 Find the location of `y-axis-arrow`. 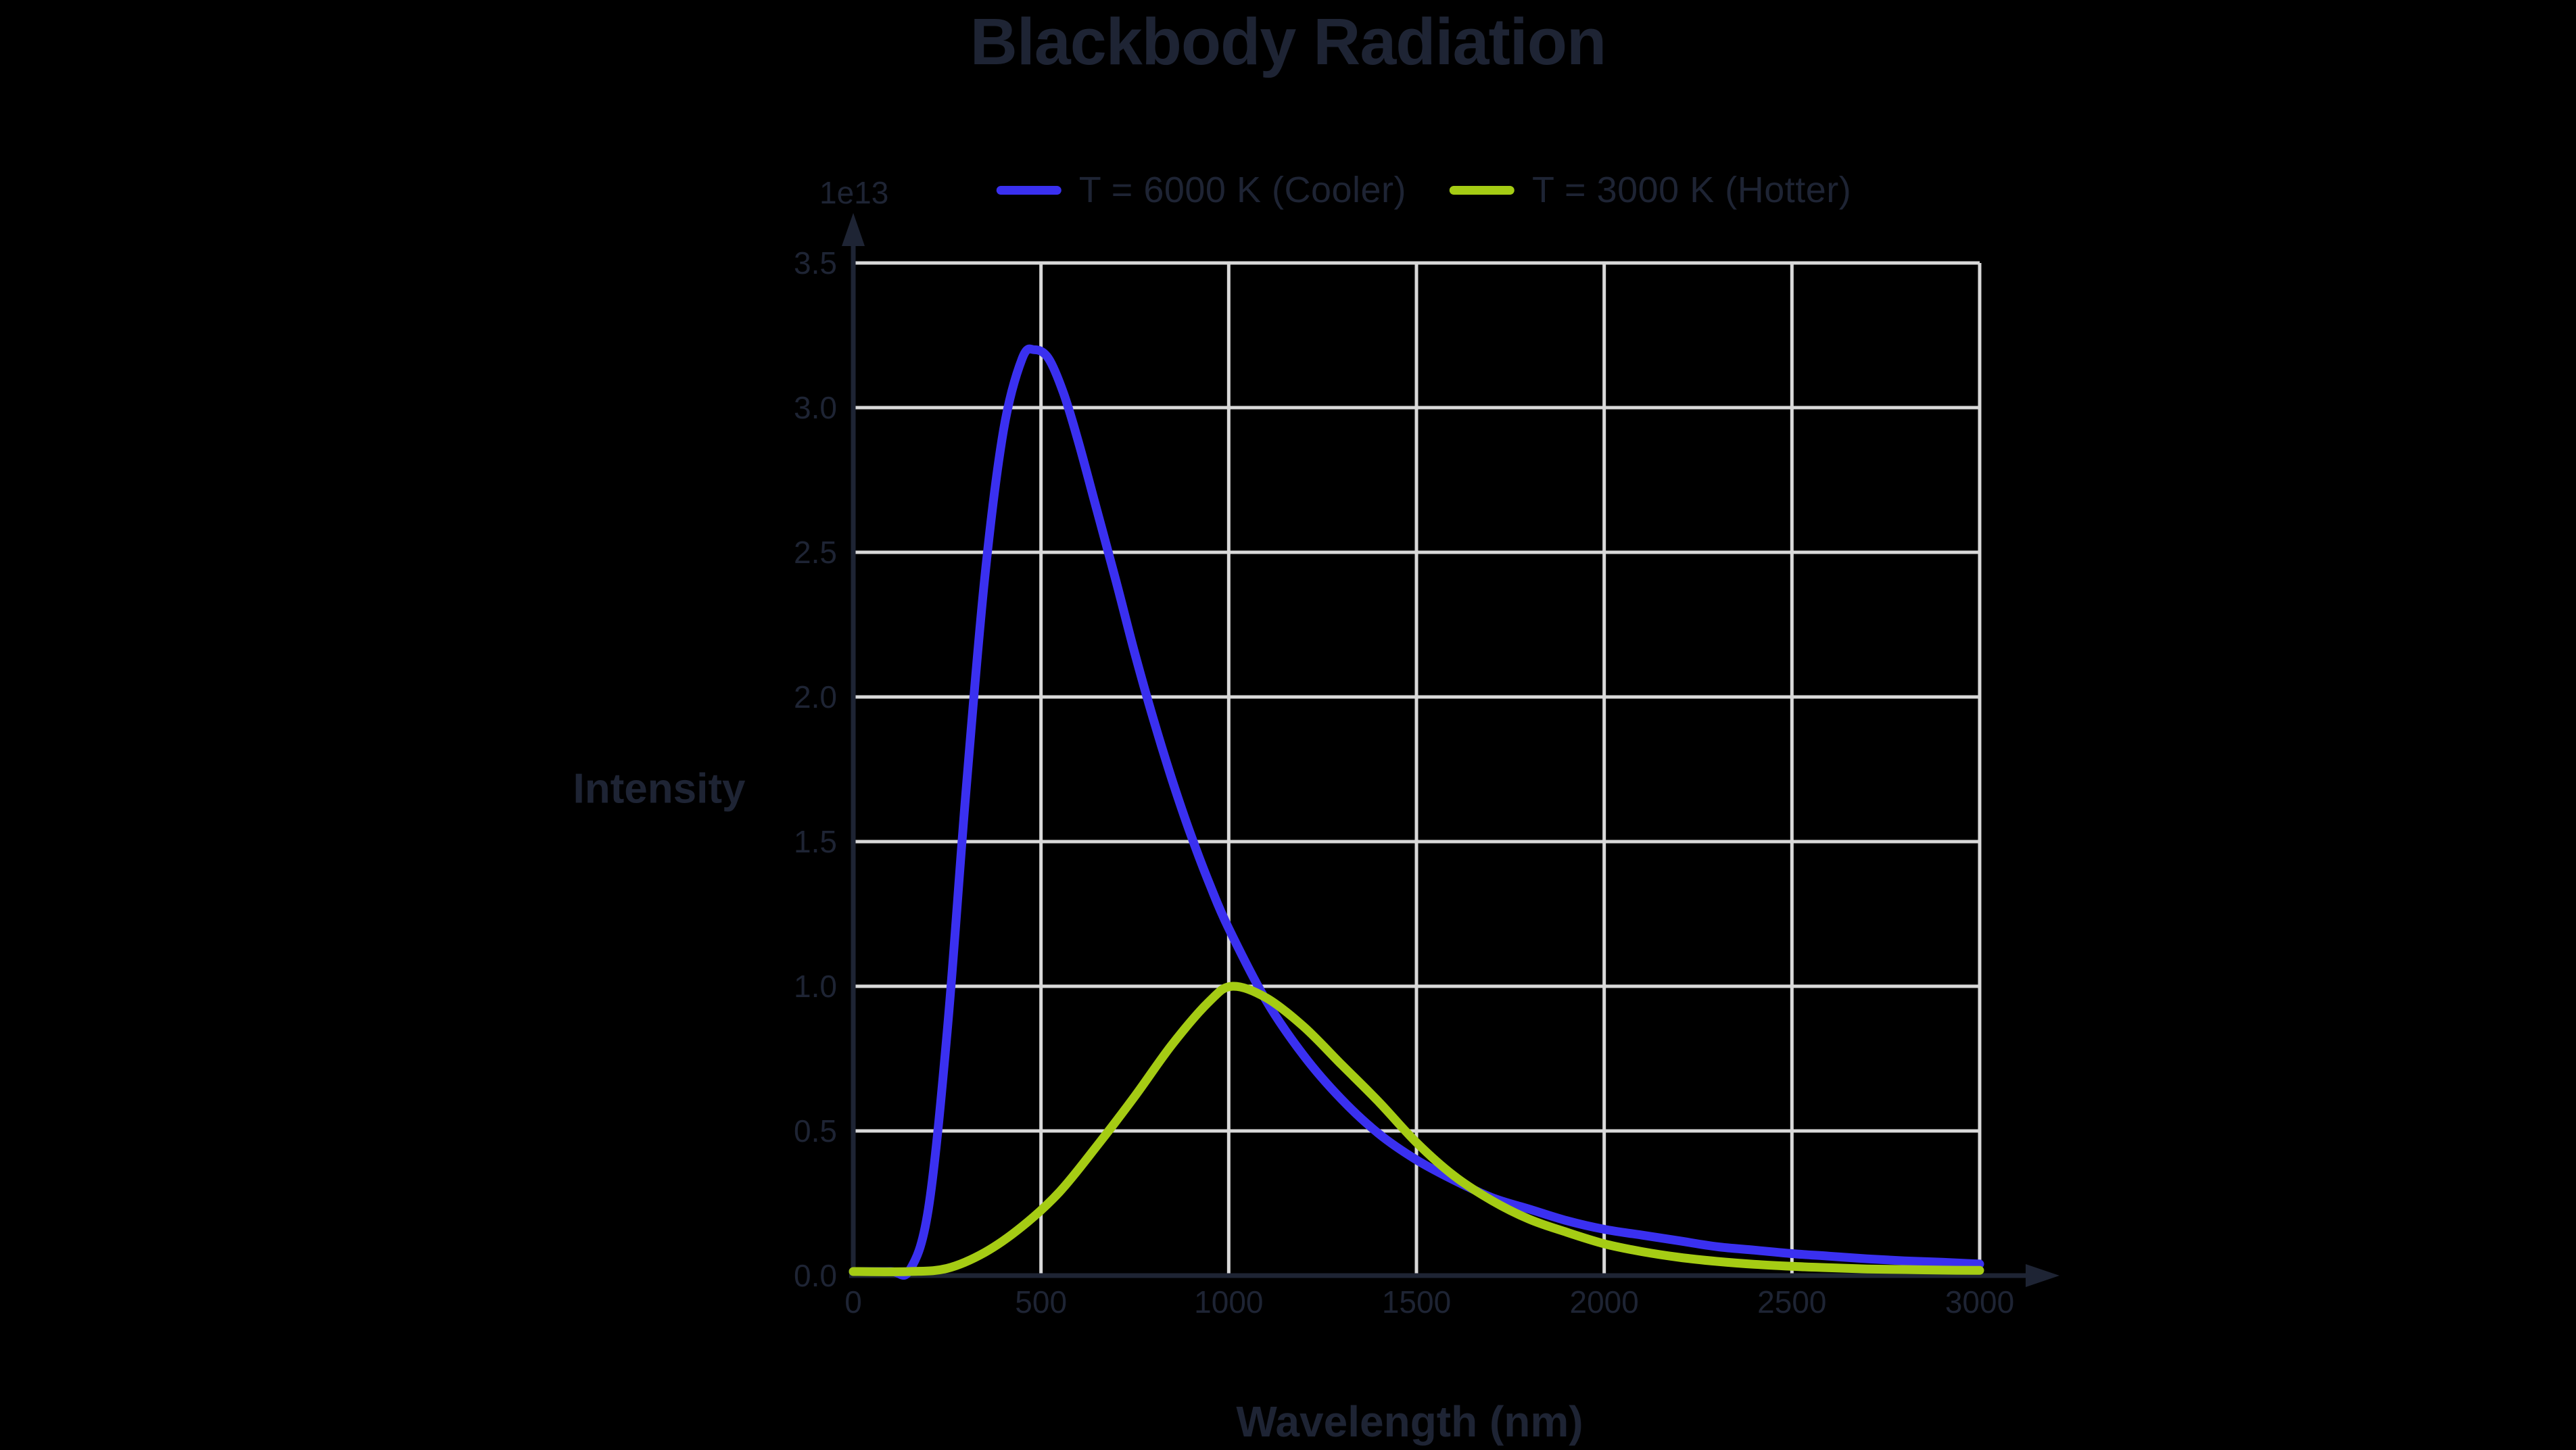

y-axis-arrow is located at coordinates (853, 229).